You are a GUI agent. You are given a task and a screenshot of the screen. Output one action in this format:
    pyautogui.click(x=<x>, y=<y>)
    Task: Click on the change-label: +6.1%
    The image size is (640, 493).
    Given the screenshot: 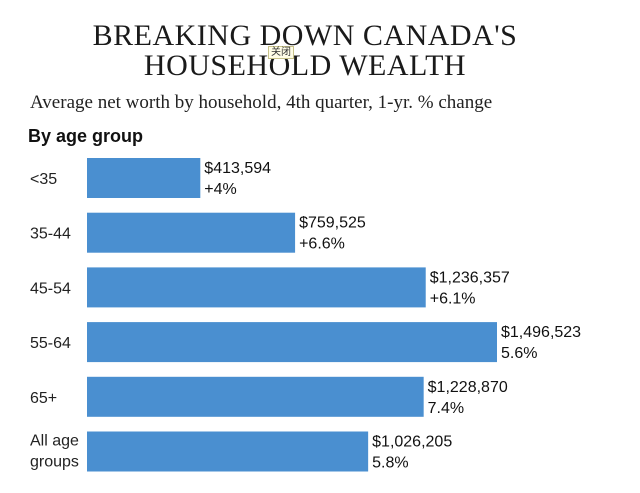 What is the action you would take?
    pyautogui.click(x=453, y=298)
    